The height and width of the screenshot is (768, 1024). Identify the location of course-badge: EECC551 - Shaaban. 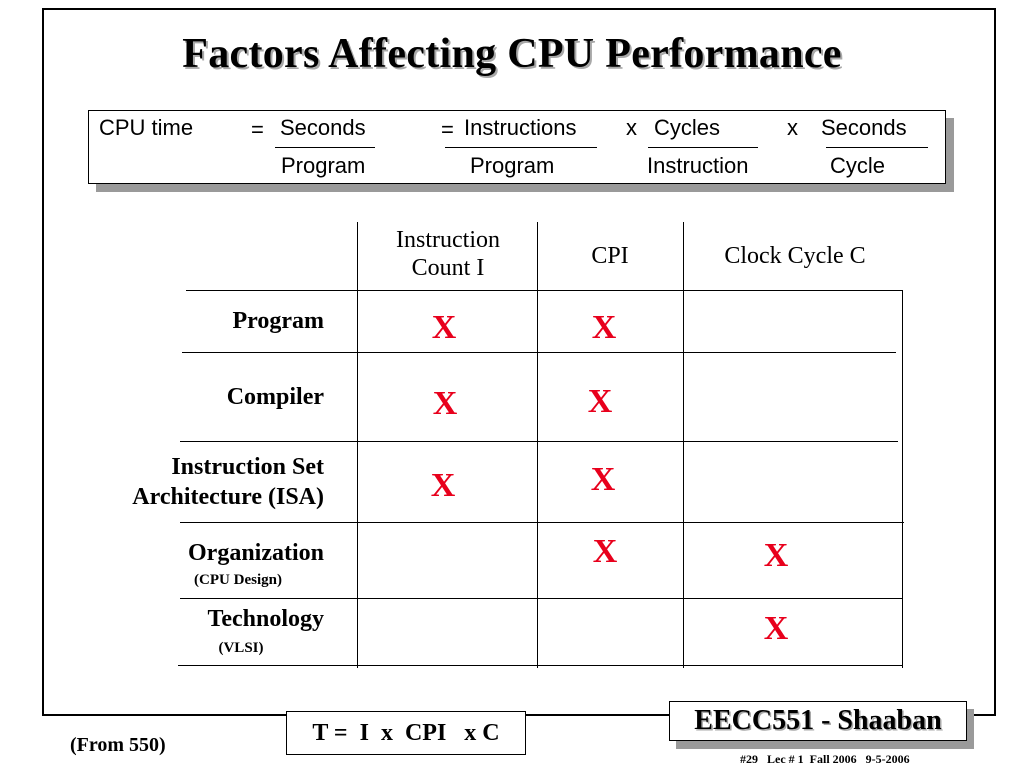
(818, 721).